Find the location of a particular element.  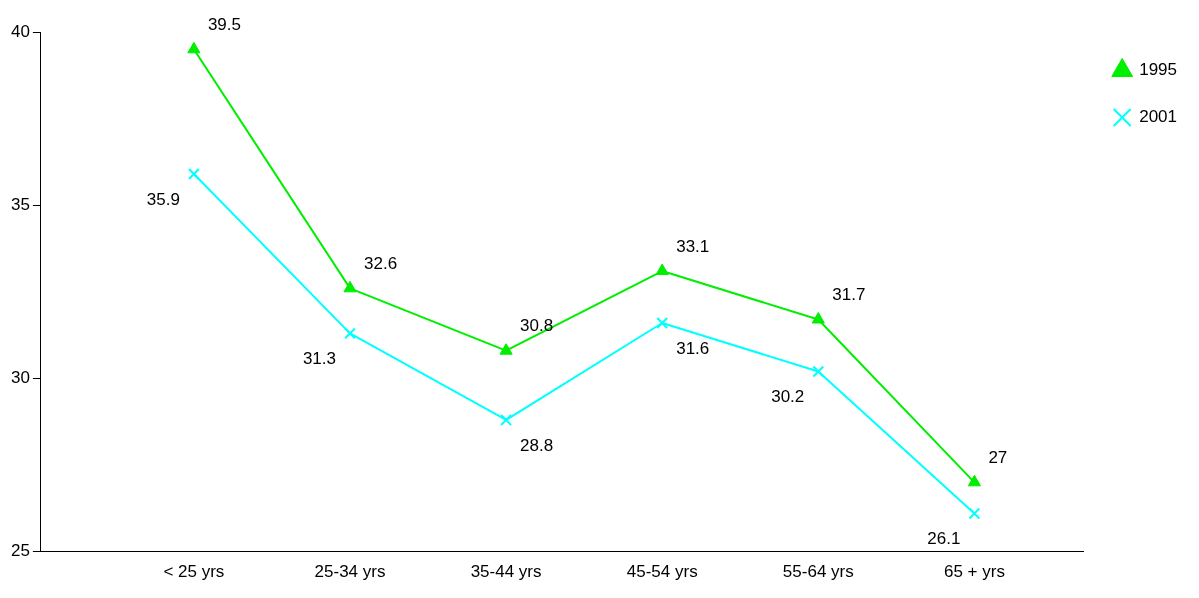

y-tick-label: 25 is located at coordinates (20, 551).